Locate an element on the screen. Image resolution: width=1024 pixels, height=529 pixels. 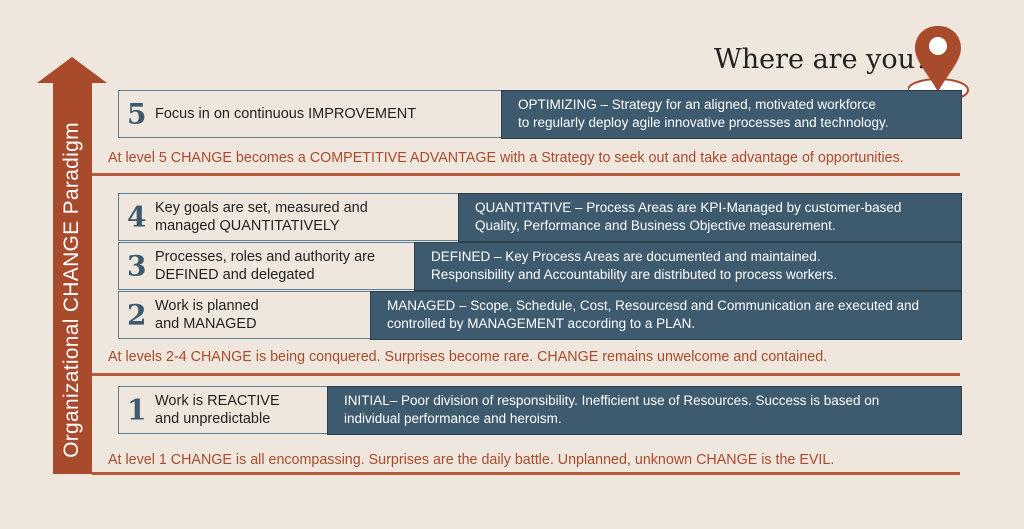
level-summary: Work is REACTIVE and unpredictable is located at coordinates (217, 410).